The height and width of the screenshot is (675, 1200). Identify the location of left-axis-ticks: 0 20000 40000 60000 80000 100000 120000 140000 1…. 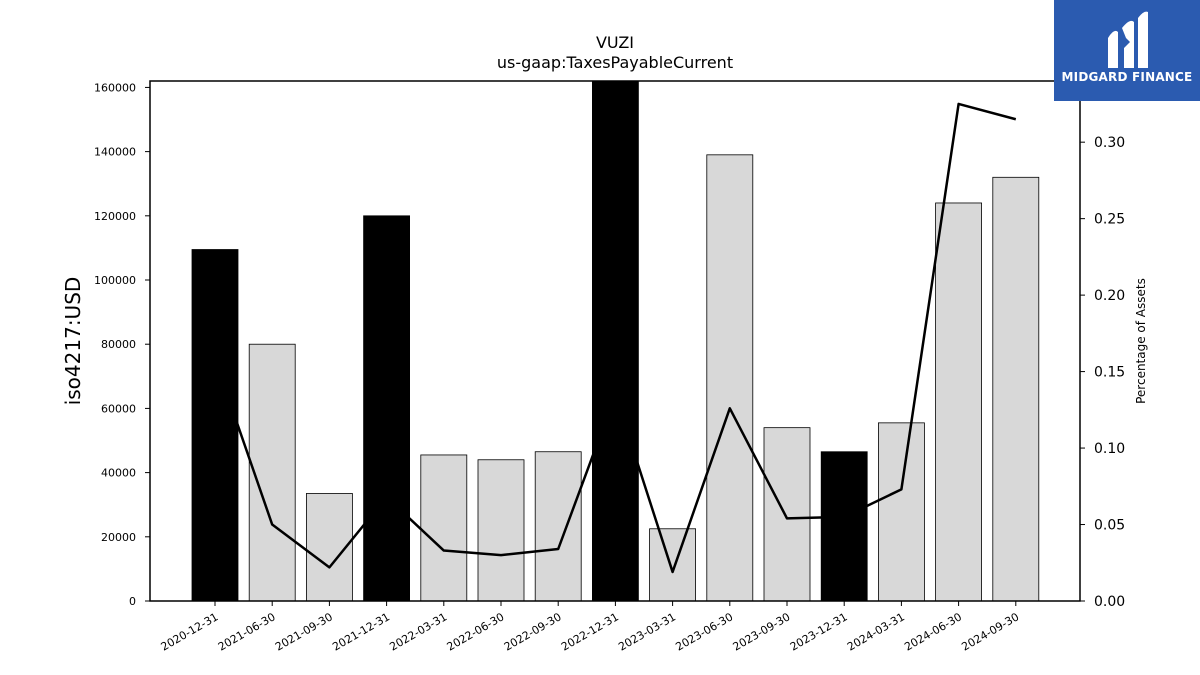
(122, 344).